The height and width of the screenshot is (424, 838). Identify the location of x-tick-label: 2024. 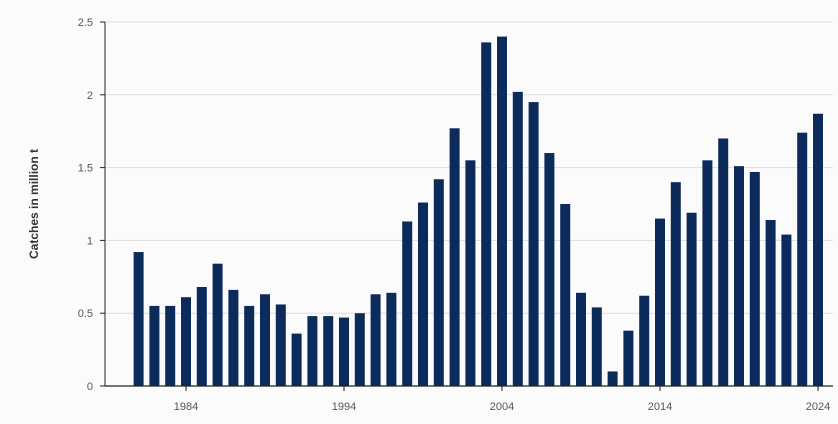
(818, 407).